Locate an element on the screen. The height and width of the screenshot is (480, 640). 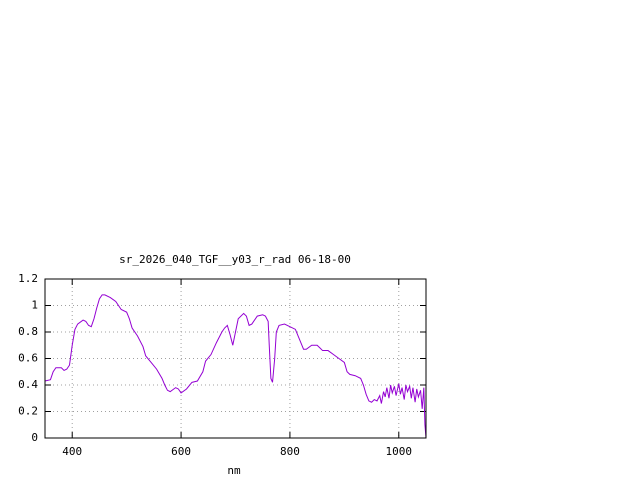
y-tick-label: 0.4 is located at coordinates (28, 384).